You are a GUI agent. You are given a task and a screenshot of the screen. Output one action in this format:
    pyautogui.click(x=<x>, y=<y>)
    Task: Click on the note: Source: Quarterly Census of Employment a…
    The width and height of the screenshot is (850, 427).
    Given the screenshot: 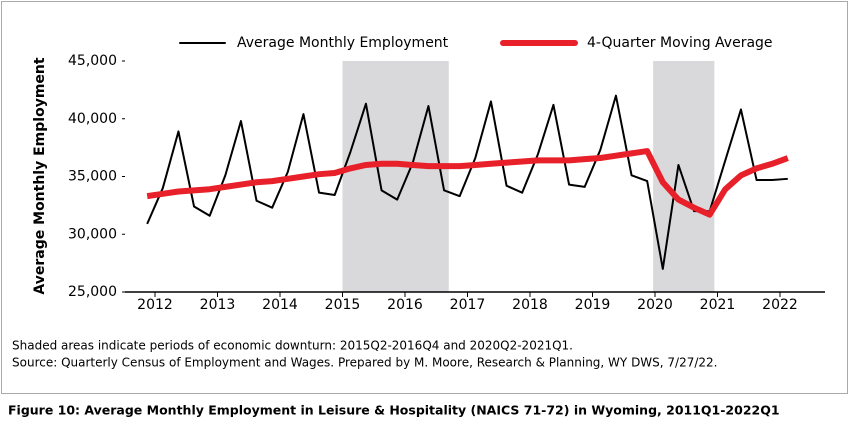 What is the action you would take?
    pyautogui.click(x=365, y=363)
    